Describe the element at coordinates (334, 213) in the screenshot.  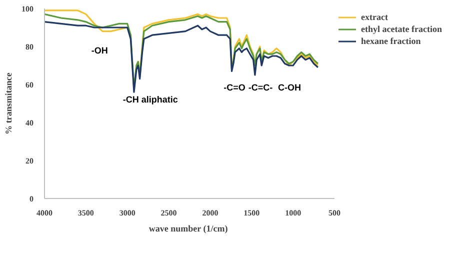
I see `x-tick-label: 500` at that location.